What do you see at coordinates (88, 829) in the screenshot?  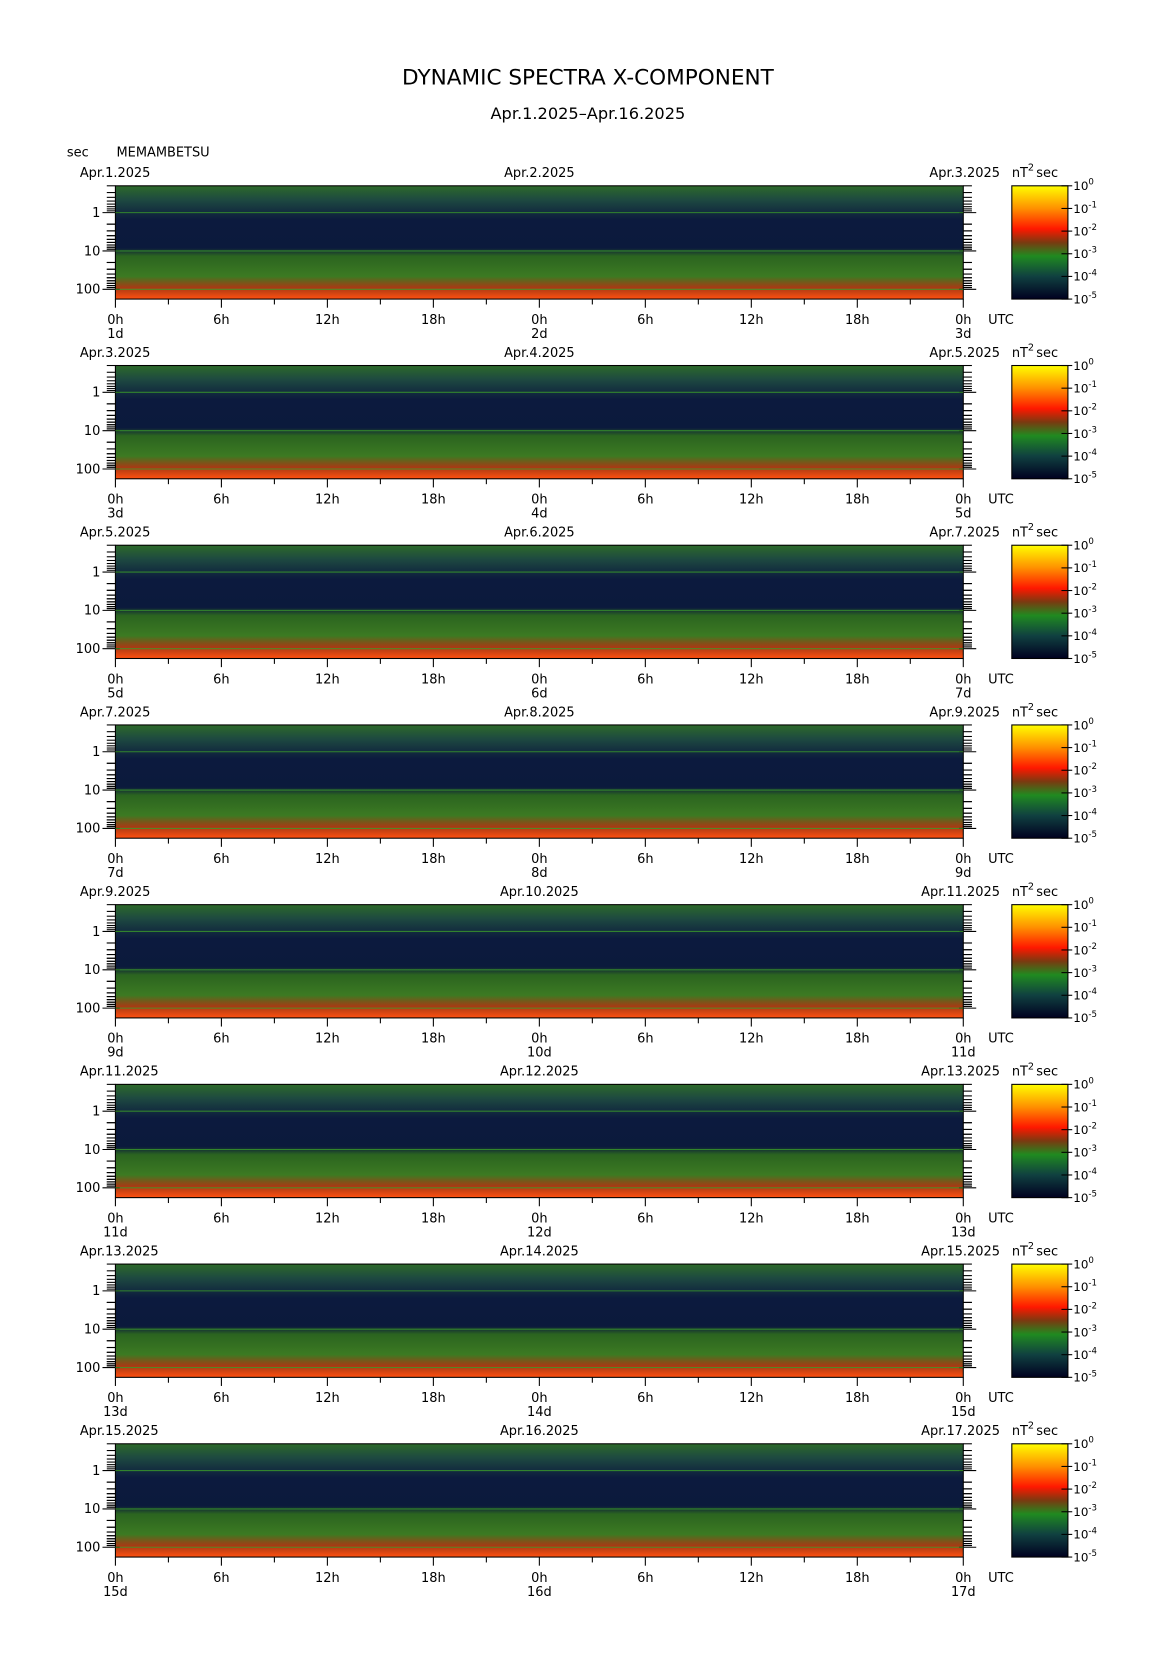 I see `y-tick-label: 100` at bounding box center [88, 829].